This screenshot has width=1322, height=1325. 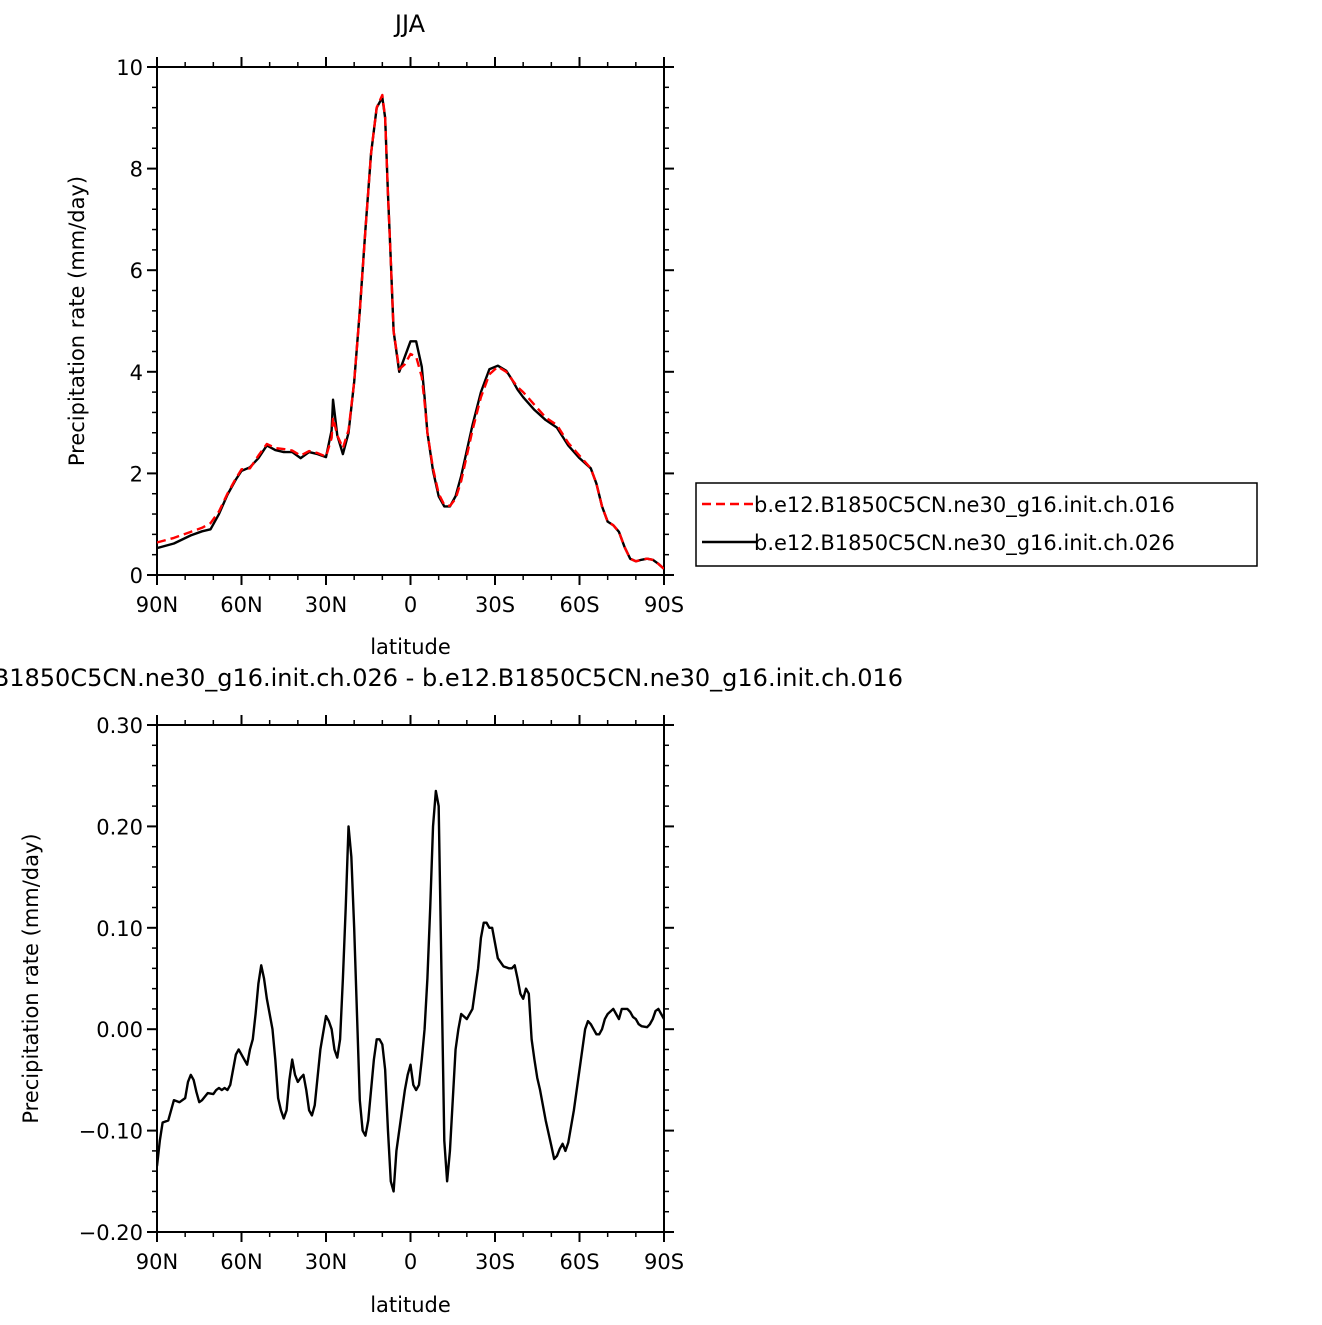 What do you see at coordinates (129, 68) in the screenshot?
I see `y-tick-label: 10` at bounding box center [129, 68].